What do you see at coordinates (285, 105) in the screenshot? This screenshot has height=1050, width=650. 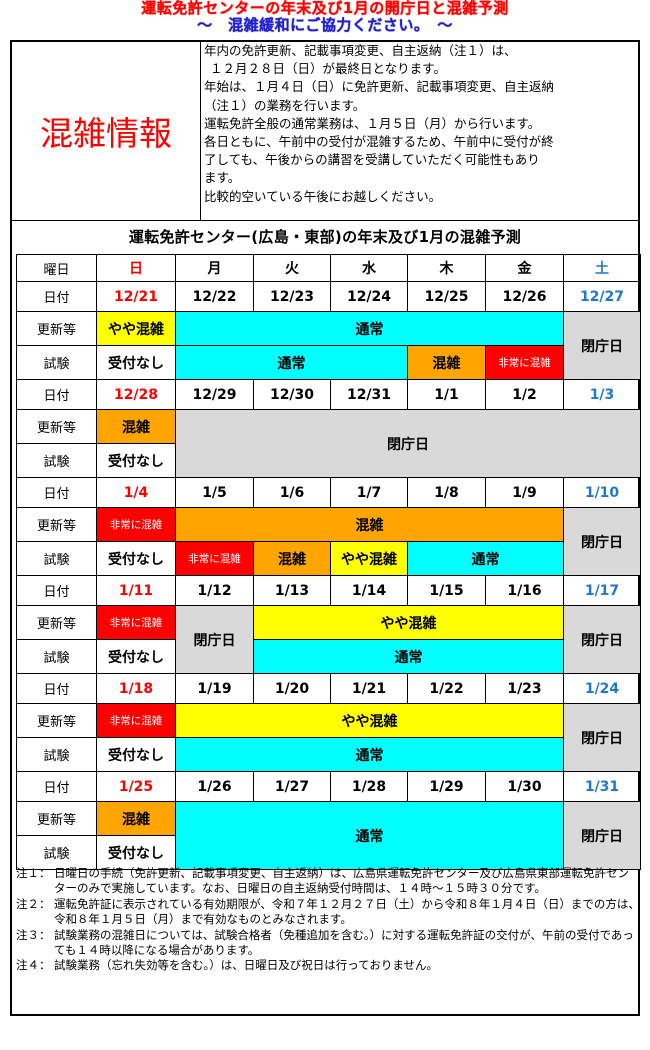 I see `info-line: （注１）の業務を行います。` at bounding box center [285, 105].